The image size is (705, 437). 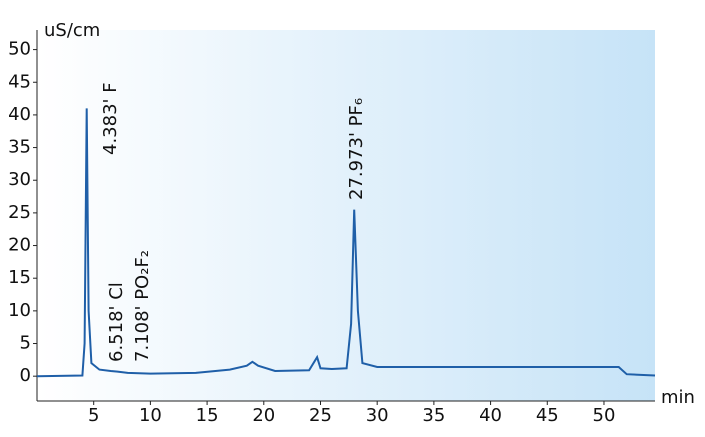 What do you see at coordinates (19, 114) in the screenshot?
I see `y-tick-label: 40` at bounding box center [19, 114].